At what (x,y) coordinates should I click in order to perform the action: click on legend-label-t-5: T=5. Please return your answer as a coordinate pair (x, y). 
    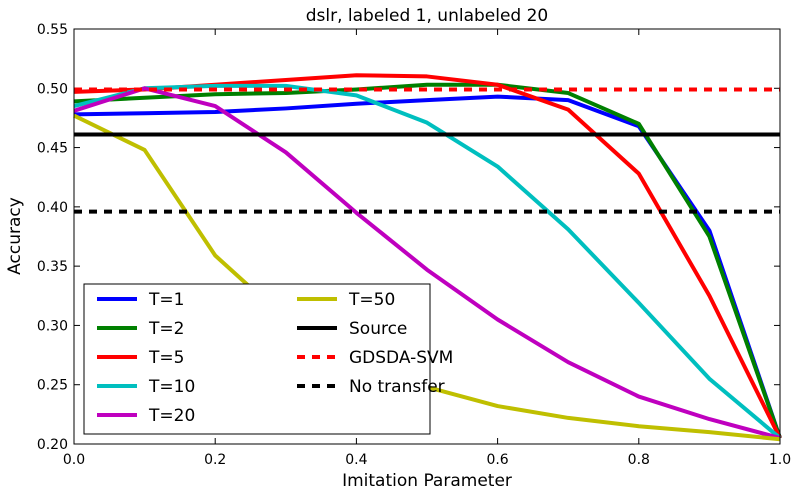
    Looking at the image, I should click on (166, 358).